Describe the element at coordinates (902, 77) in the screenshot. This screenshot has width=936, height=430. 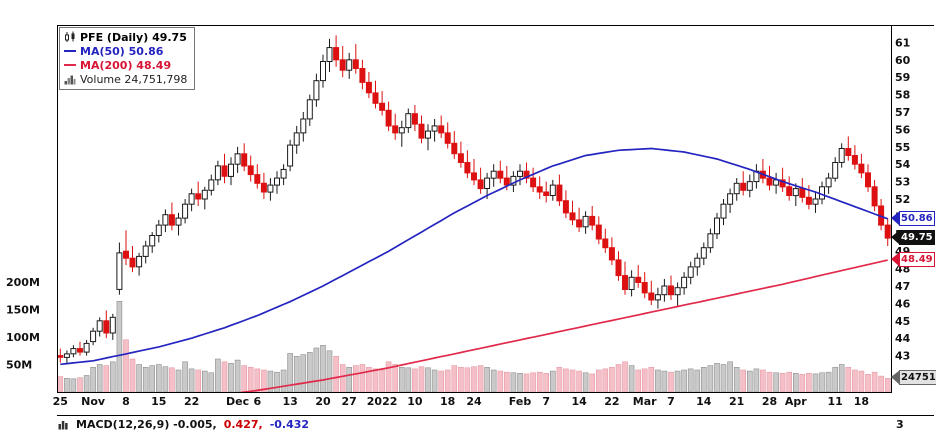
I see `svg-text: 59` at that location.